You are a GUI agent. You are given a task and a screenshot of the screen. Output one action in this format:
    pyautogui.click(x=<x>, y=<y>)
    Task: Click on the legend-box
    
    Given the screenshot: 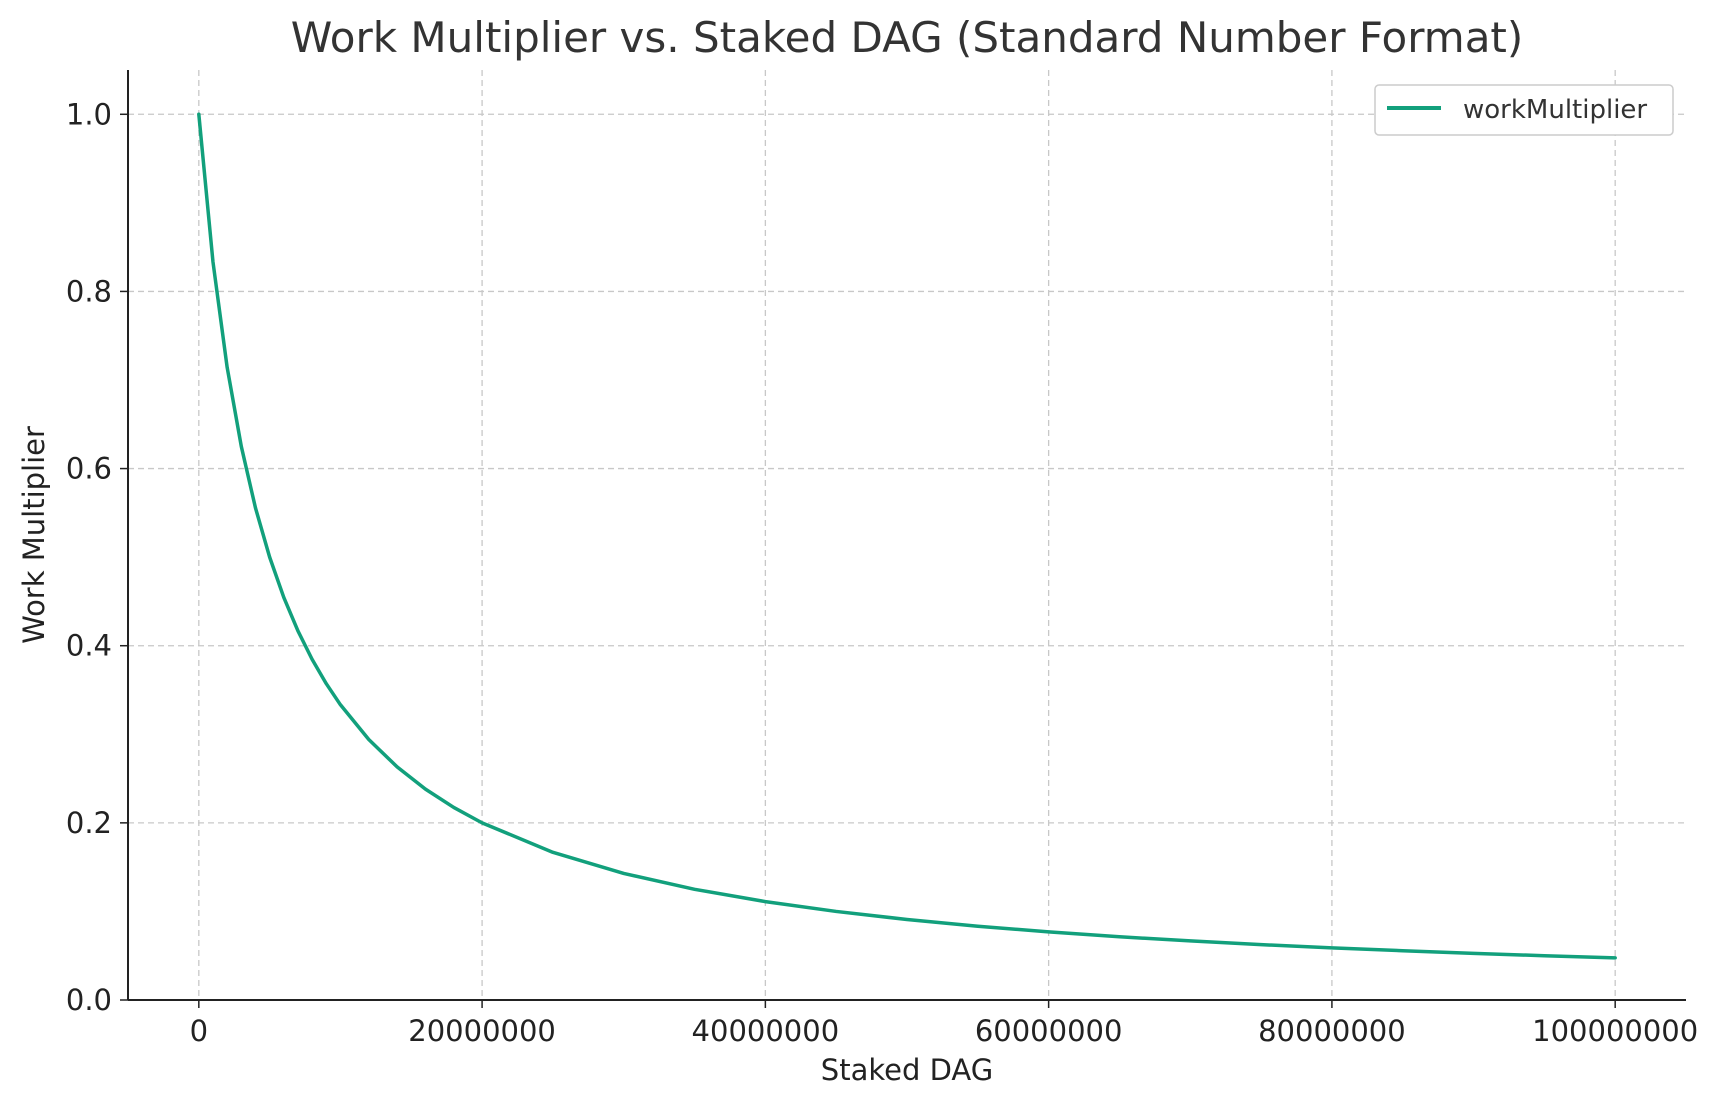 What is the action you would take?
    pyautogui.click(x=1524, y=110)
    